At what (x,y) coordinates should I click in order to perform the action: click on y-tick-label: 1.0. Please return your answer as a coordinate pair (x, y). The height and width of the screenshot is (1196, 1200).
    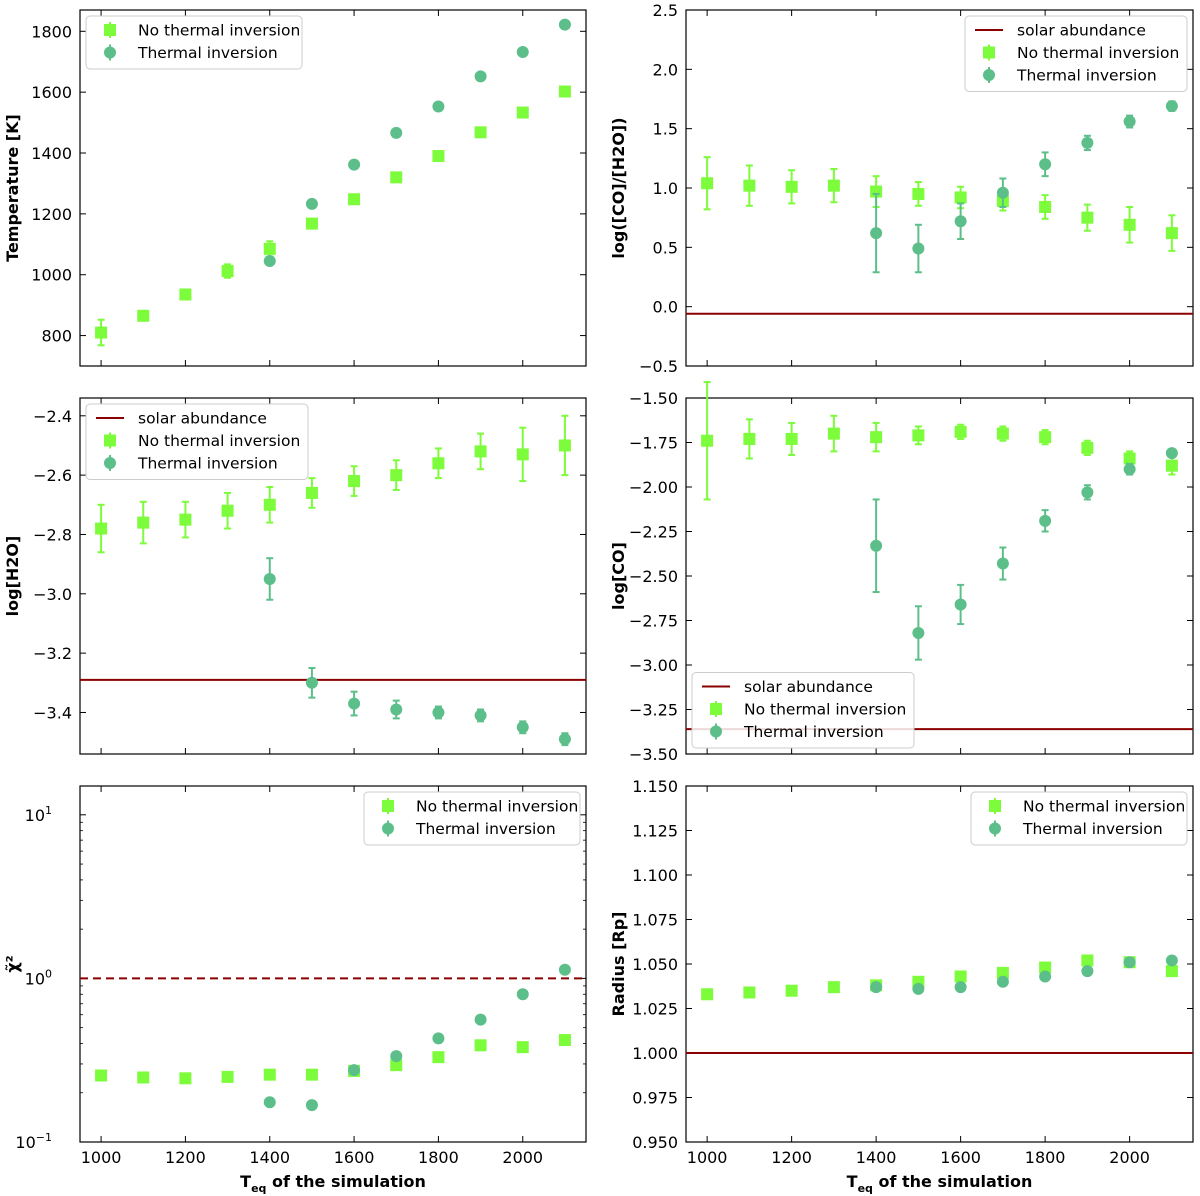
    Looking at the image, I should click on (665, 188).